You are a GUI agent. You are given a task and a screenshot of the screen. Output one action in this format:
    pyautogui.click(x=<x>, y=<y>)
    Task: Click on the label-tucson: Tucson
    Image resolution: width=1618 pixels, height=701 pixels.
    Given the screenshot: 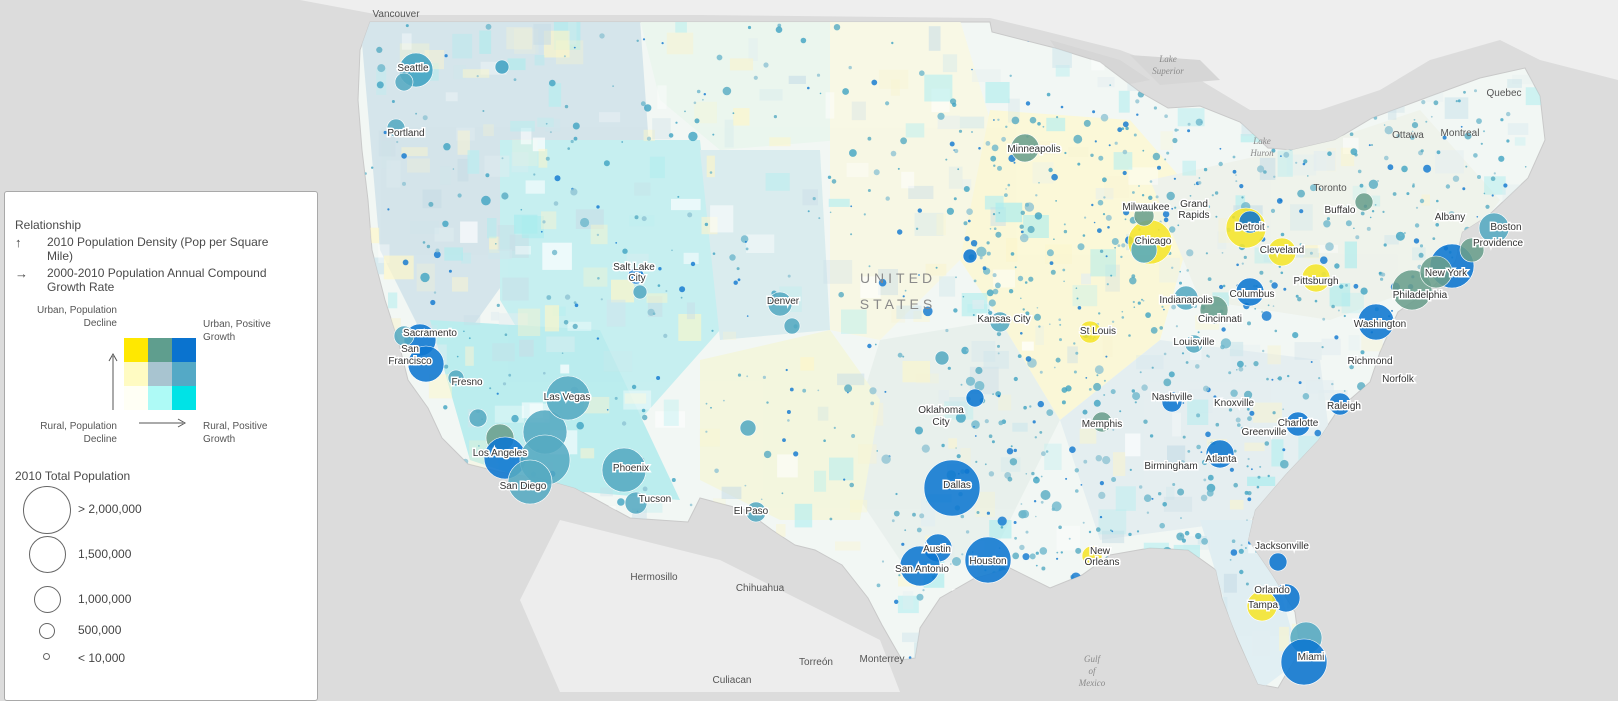 What is the action you would take?
    pyautogui.click(x=655, y=499)
    